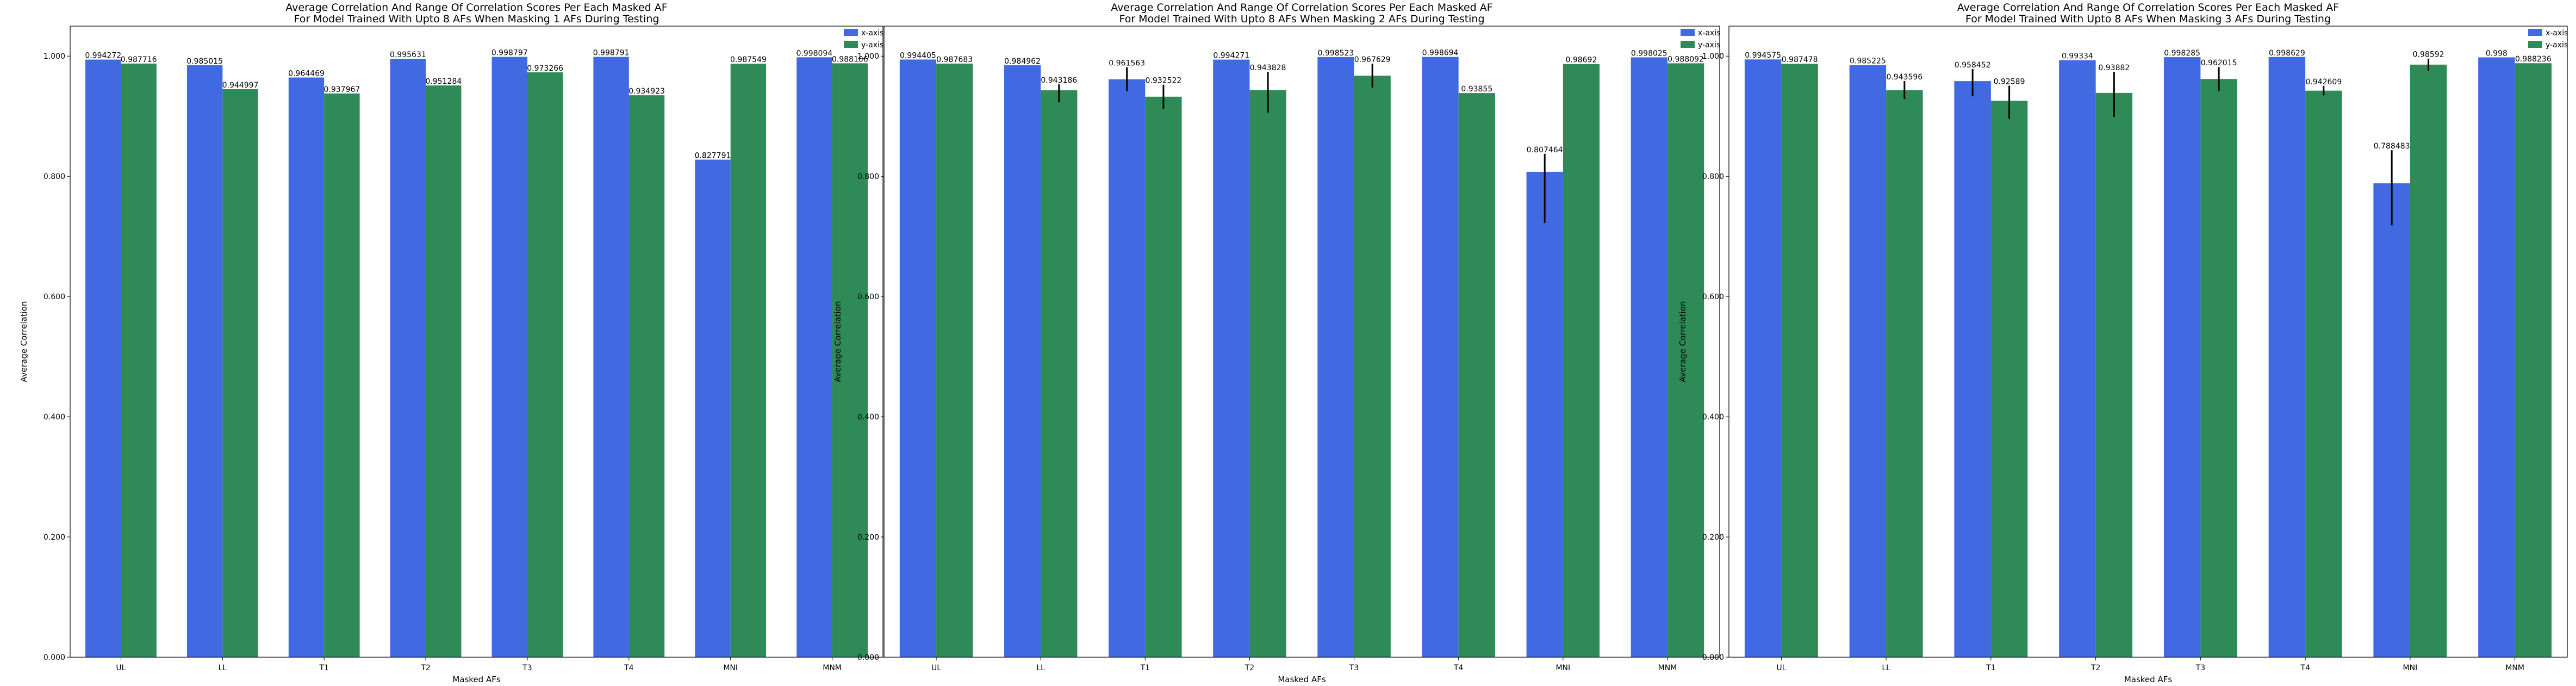  What do you see at coordinates (2009, 81) in the screenshot?
I see `data-label: 0.92589` at bounding box center [2009, 81].